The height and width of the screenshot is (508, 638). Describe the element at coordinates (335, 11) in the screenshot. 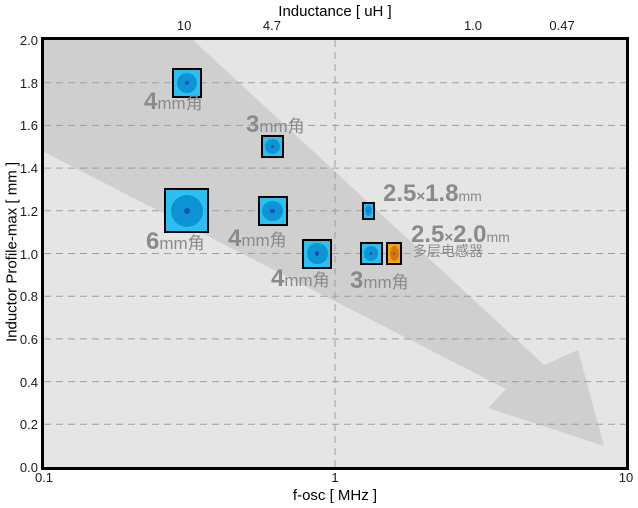

I see `inductance-axis-title: Inductance [ uH ]` at that location.